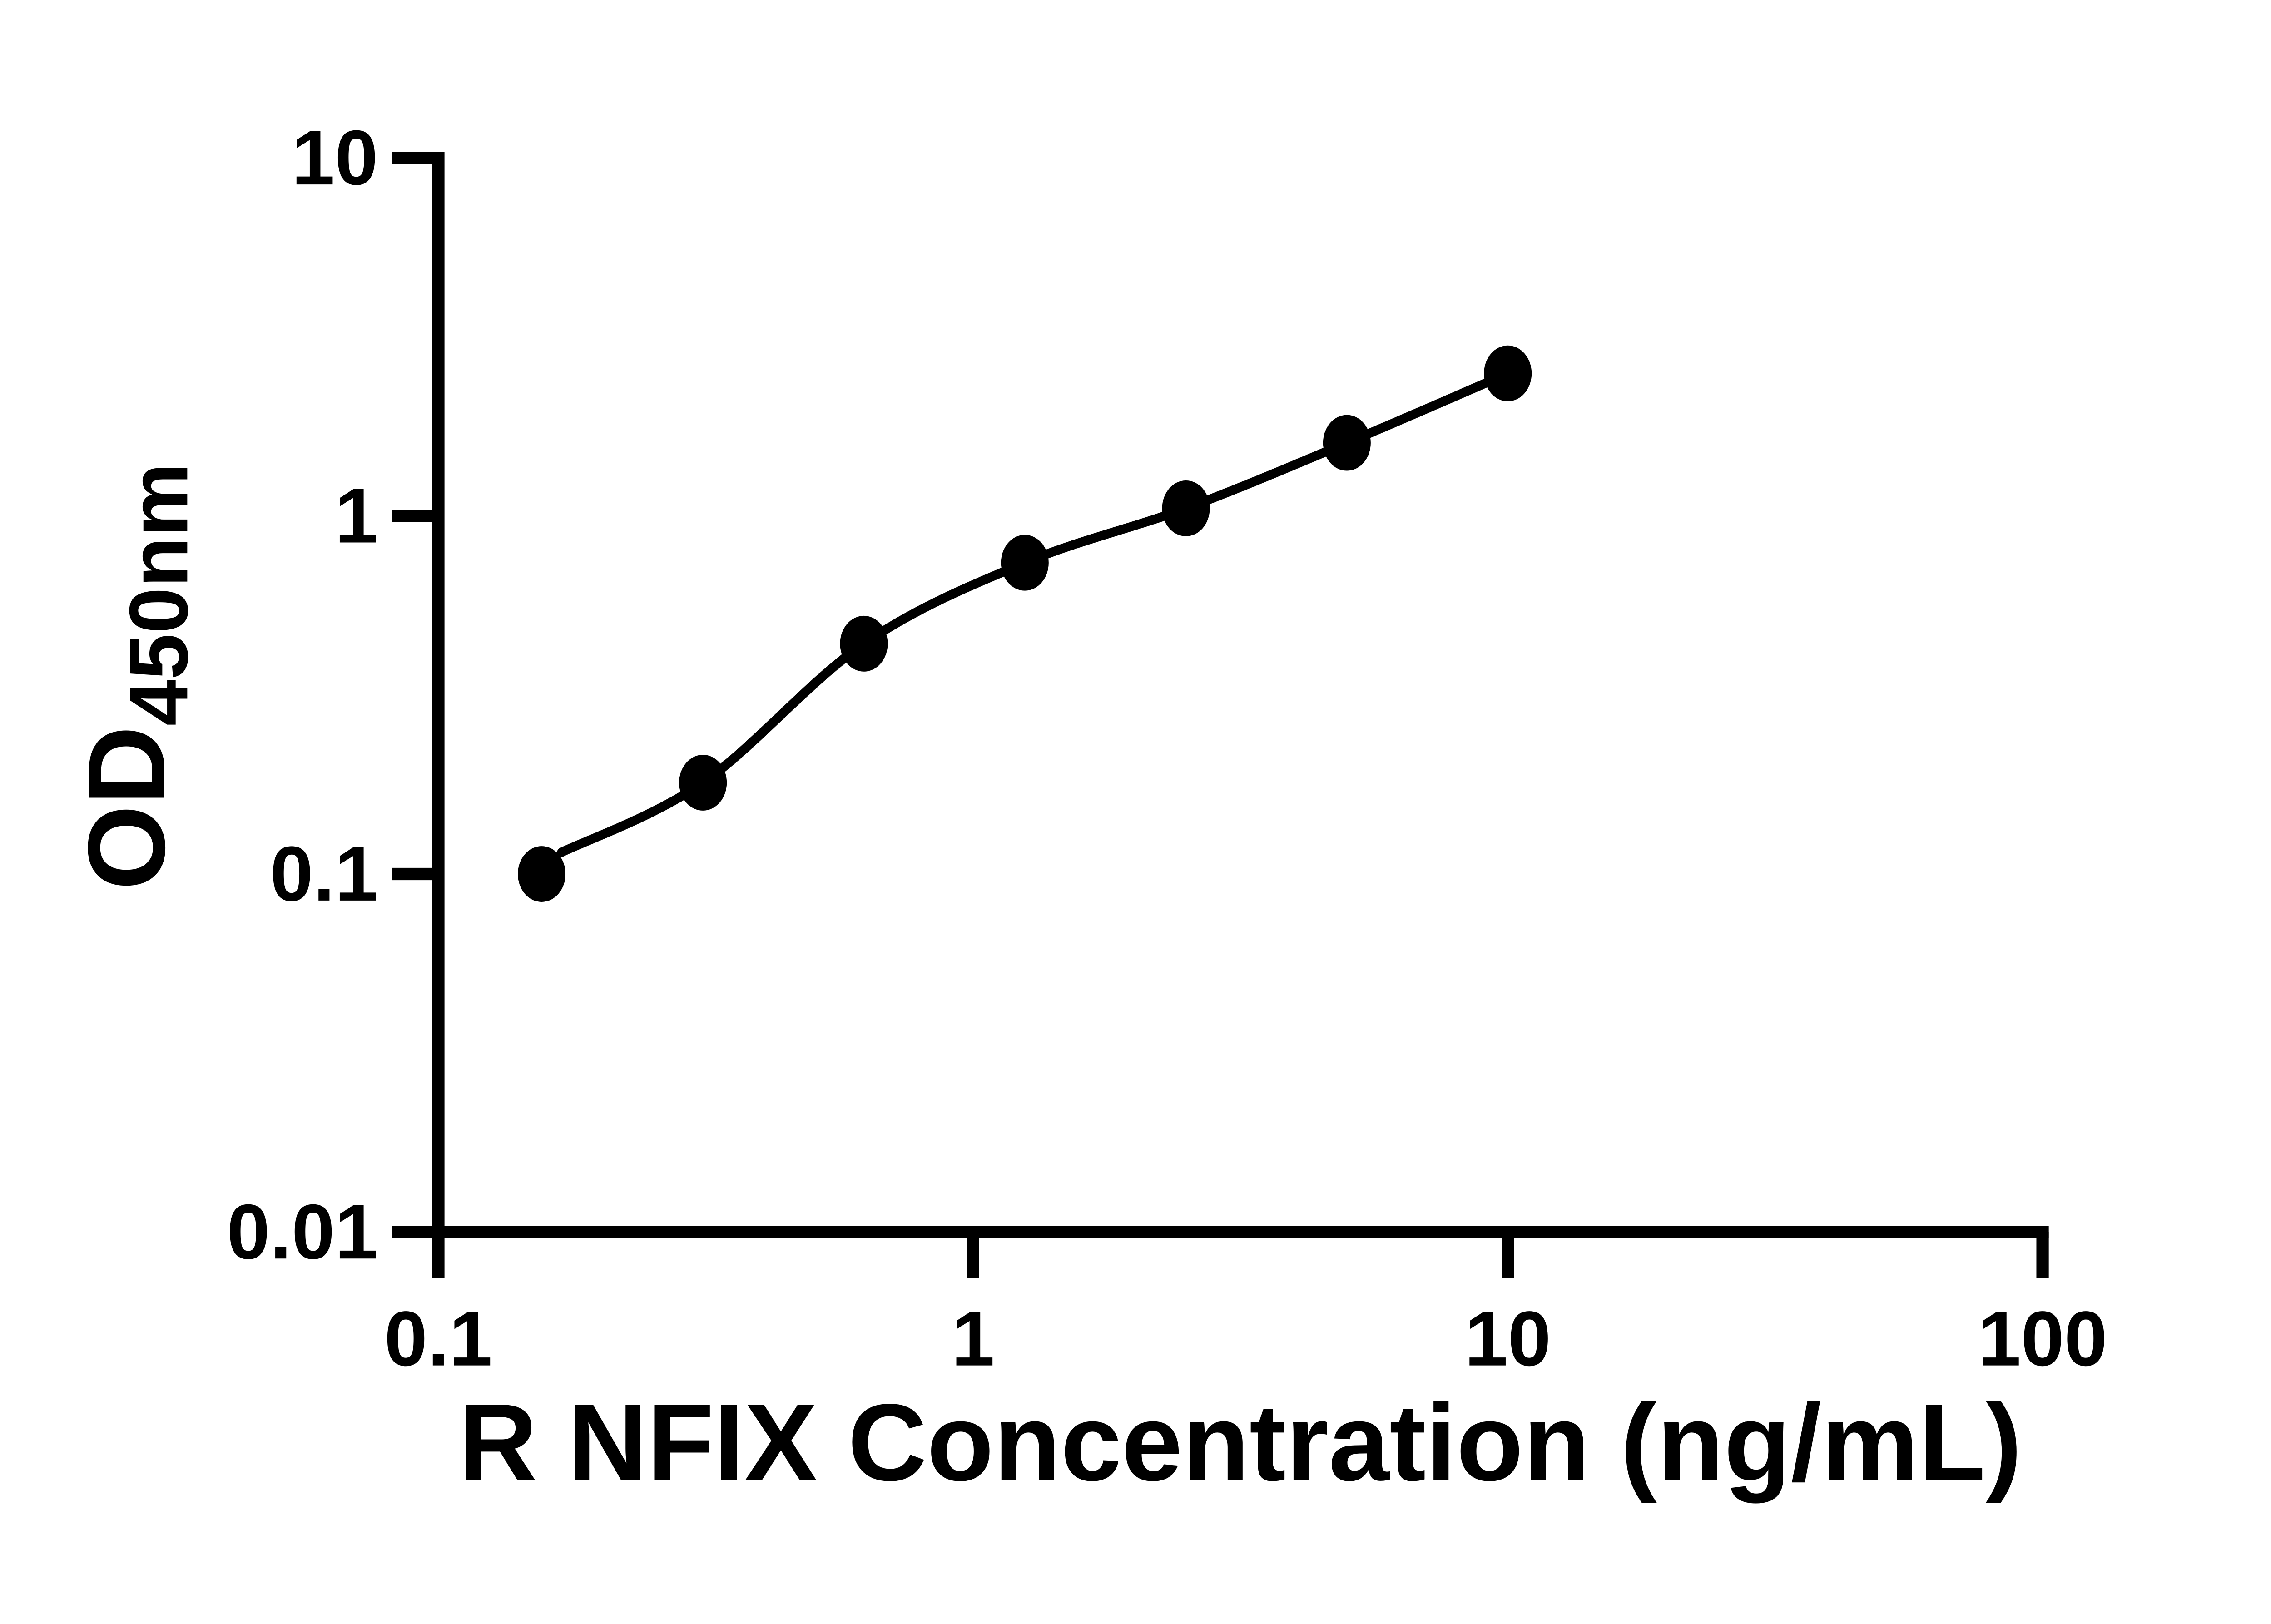 This screenshot has height=1624, width=2271. I want to click on x-axis-title: R NFIX Concentration (ng/mL), so click(1240, 1442).